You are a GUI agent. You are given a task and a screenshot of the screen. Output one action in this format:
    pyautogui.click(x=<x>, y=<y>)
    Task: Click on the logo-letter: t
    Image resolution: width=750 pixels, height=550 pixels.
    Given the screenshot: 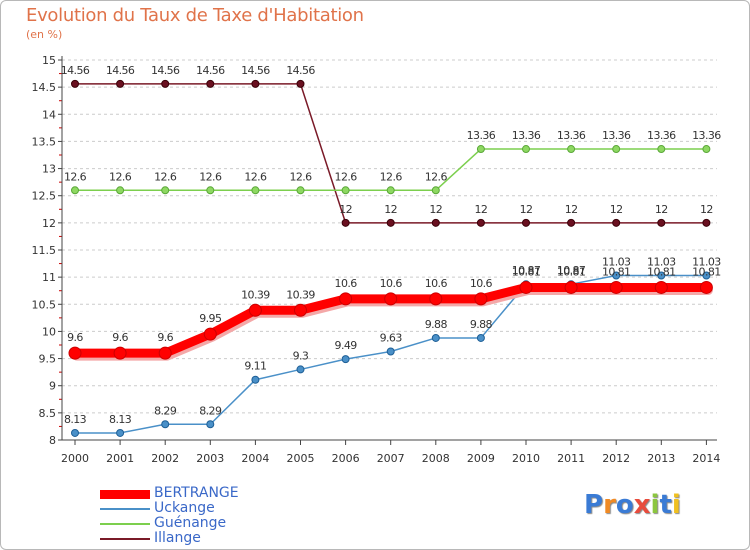 What is the action you would take?
    pyautogui.click(x=665, y=505)
    